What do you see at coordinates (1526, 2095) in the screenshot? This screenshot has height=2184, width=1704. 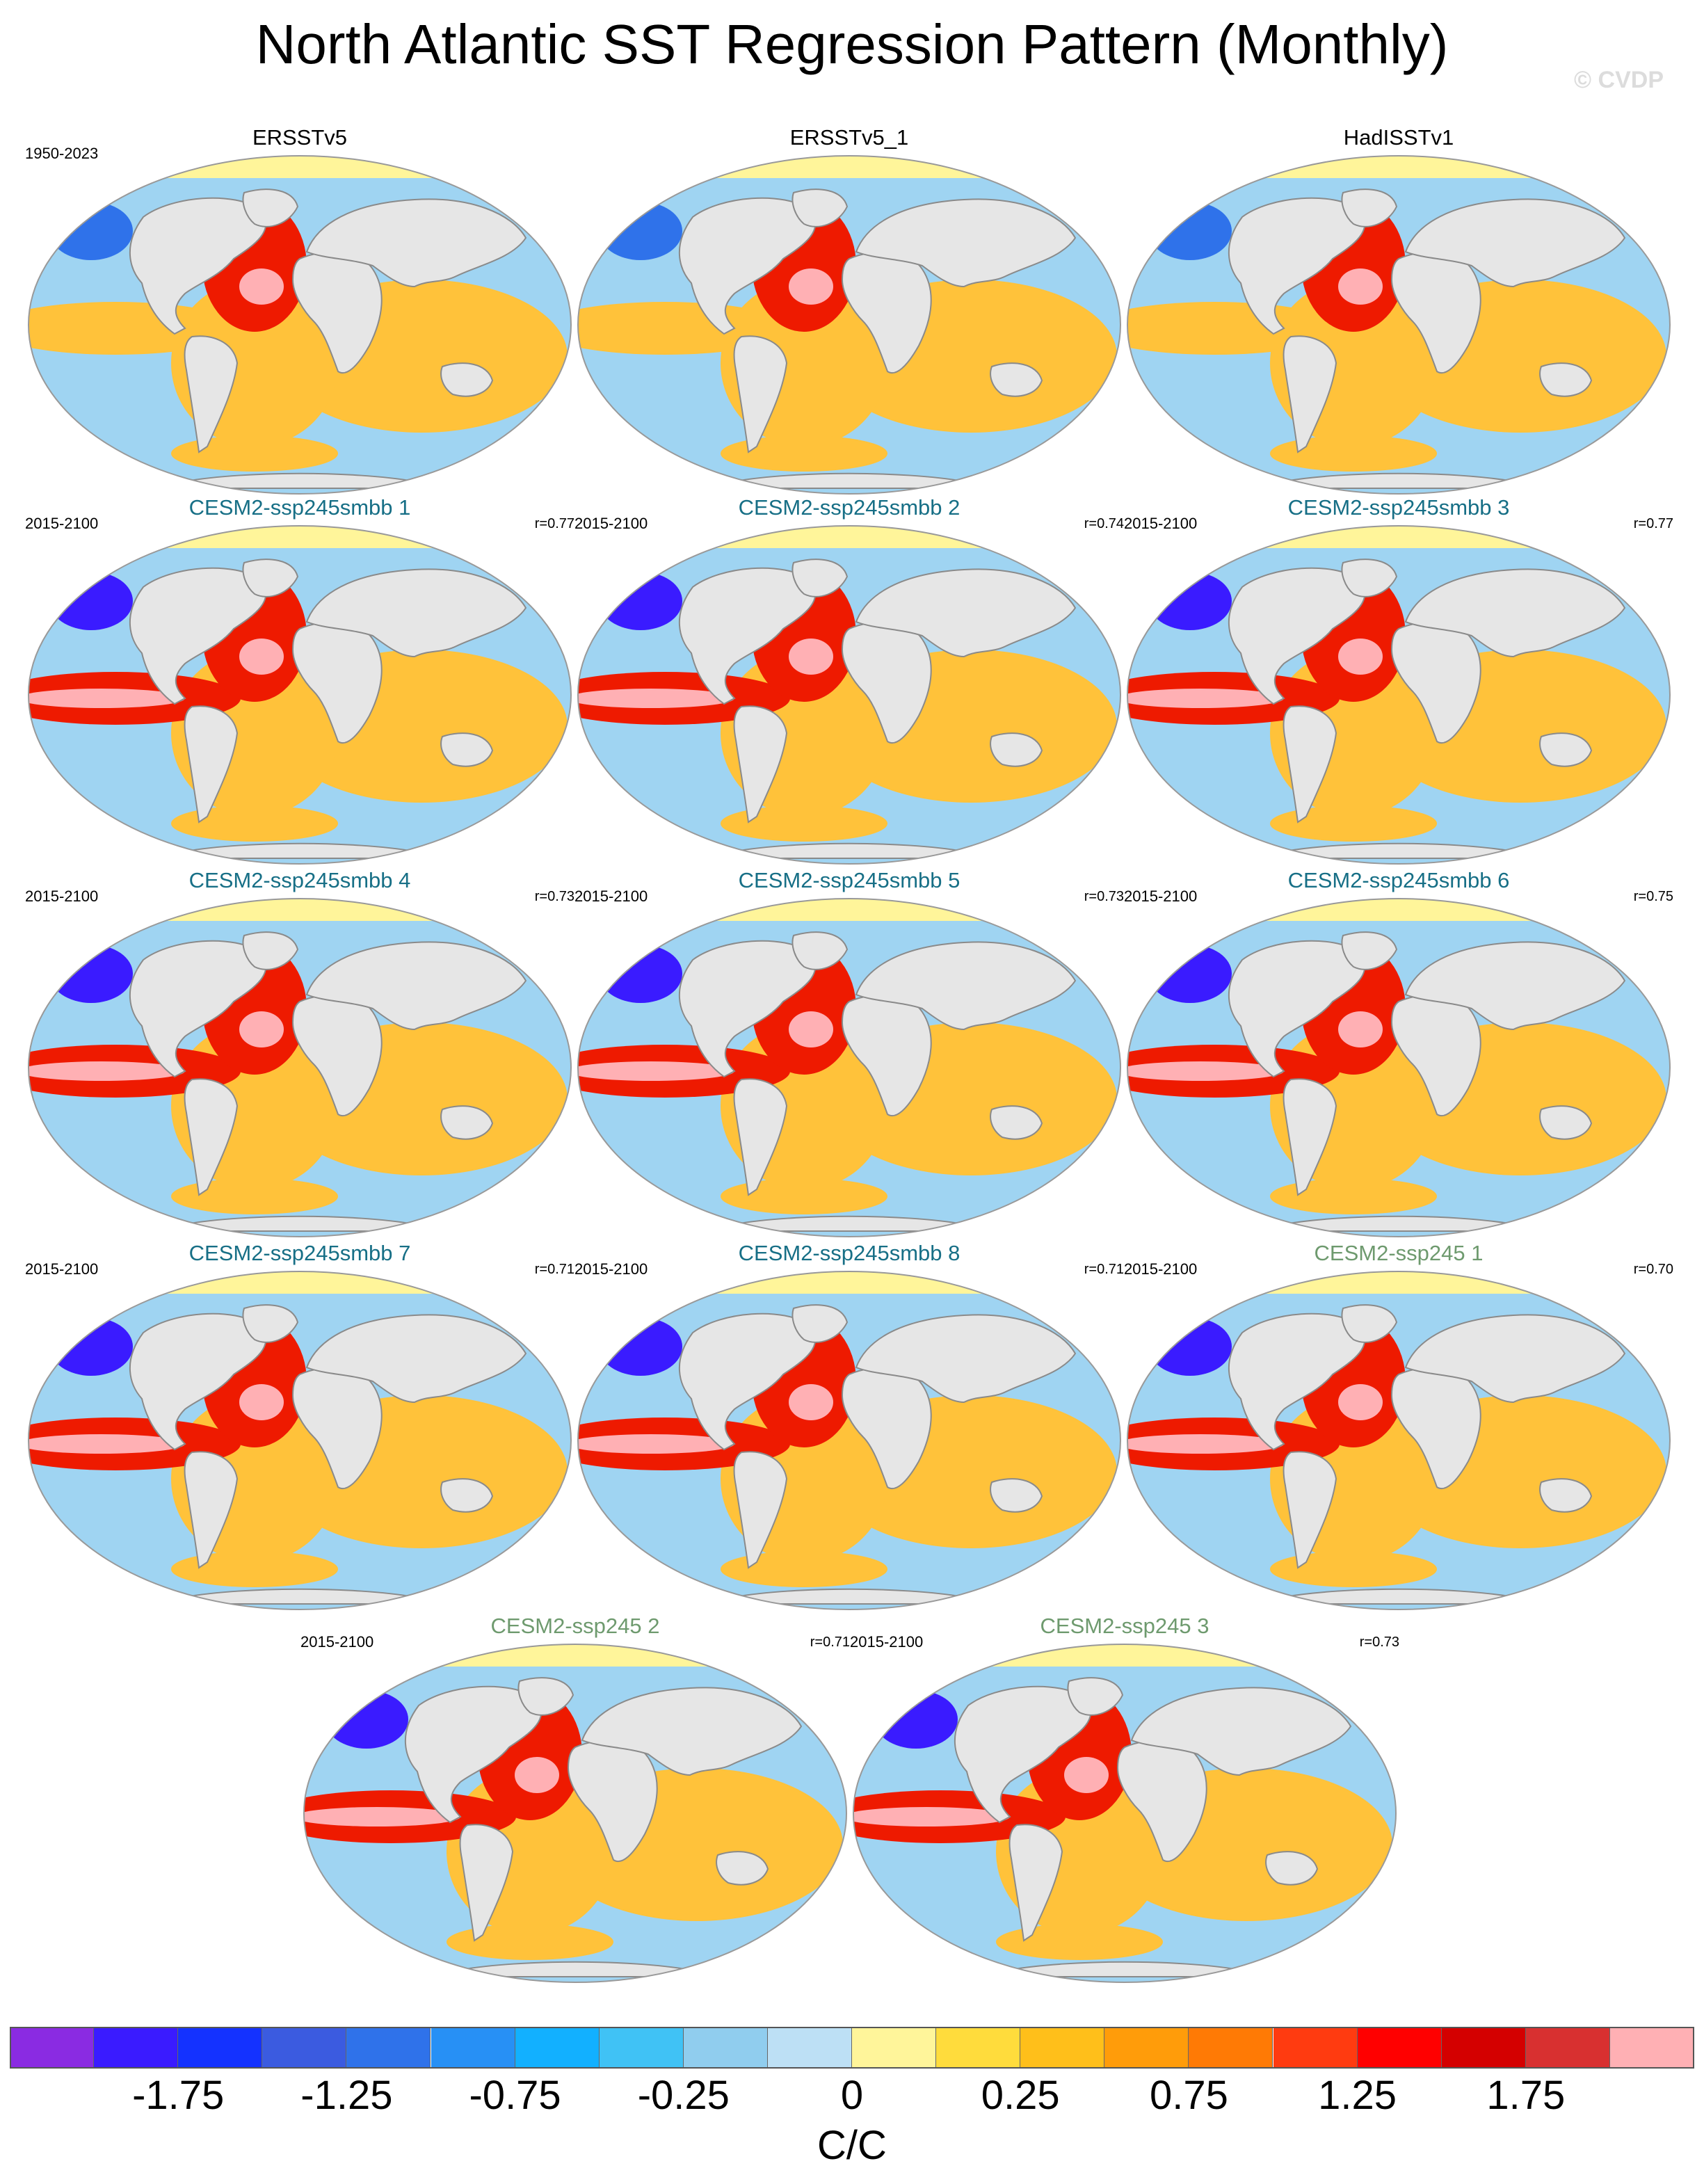 I see `colorbar-tick-label: 1.75` at bounding box center [1526, 2095].